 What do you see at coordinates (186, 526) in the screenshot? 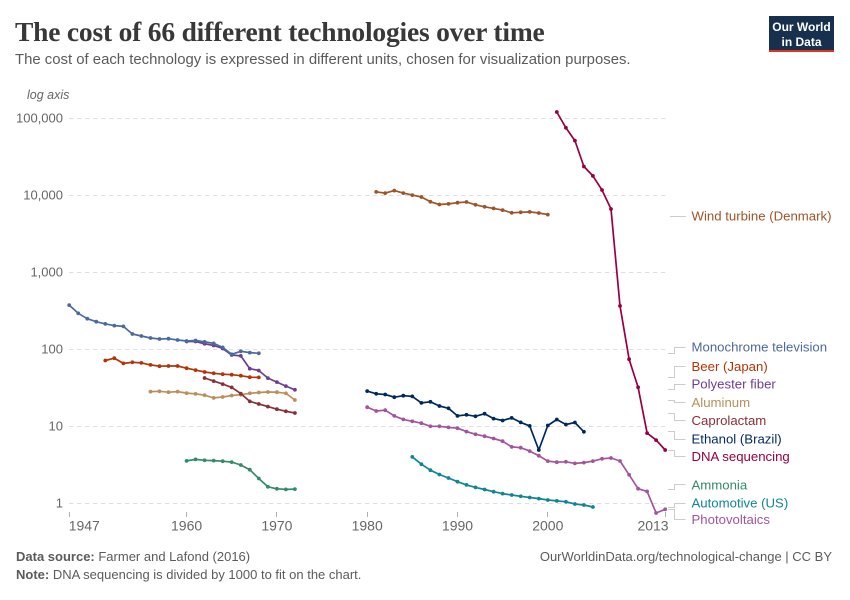
I see `svg-text: 1960` at bounding box center [186, 526].